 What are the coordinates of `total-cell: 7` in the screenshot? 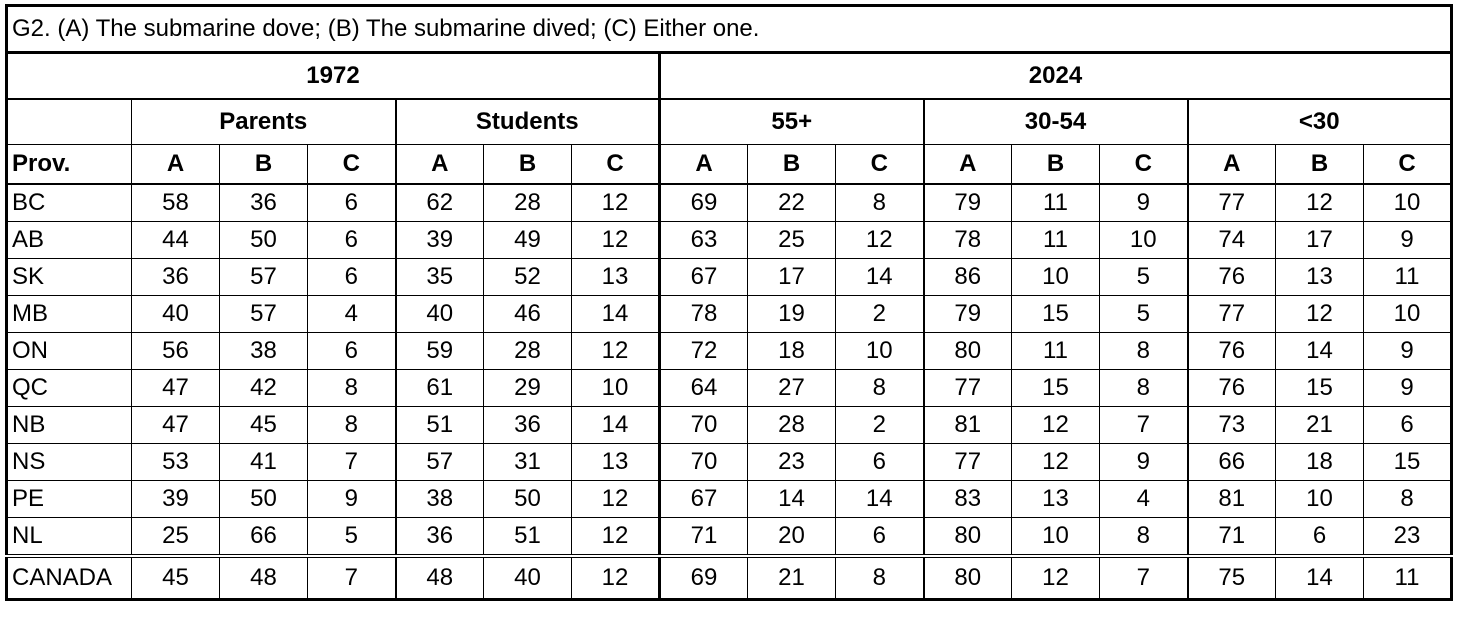 It's located at (1143, 577).